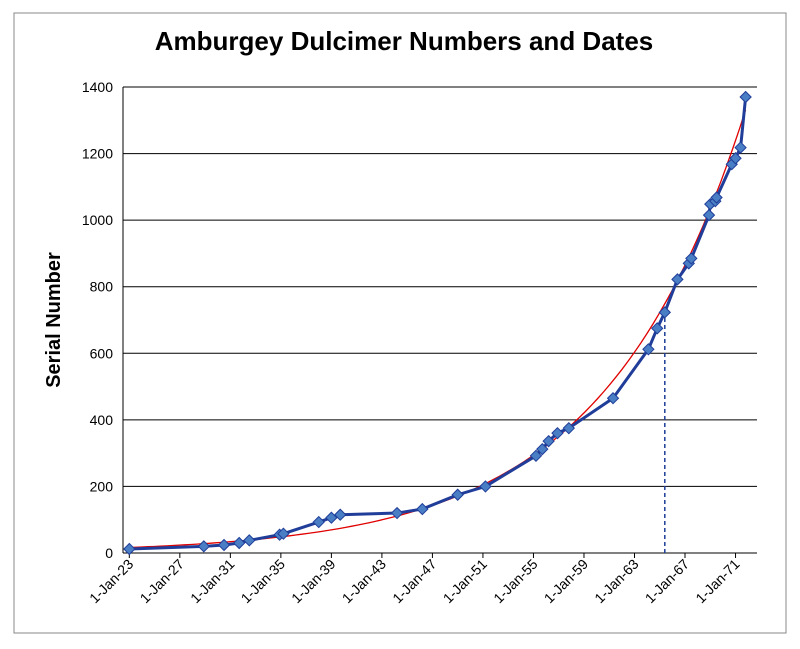 Image resolution: width=800 pixels, height=649 pixels. What do you see at coordinates (102, 486) in the screenshot?
I see `y-tick-label: 200` at bounding box center [102, 486].